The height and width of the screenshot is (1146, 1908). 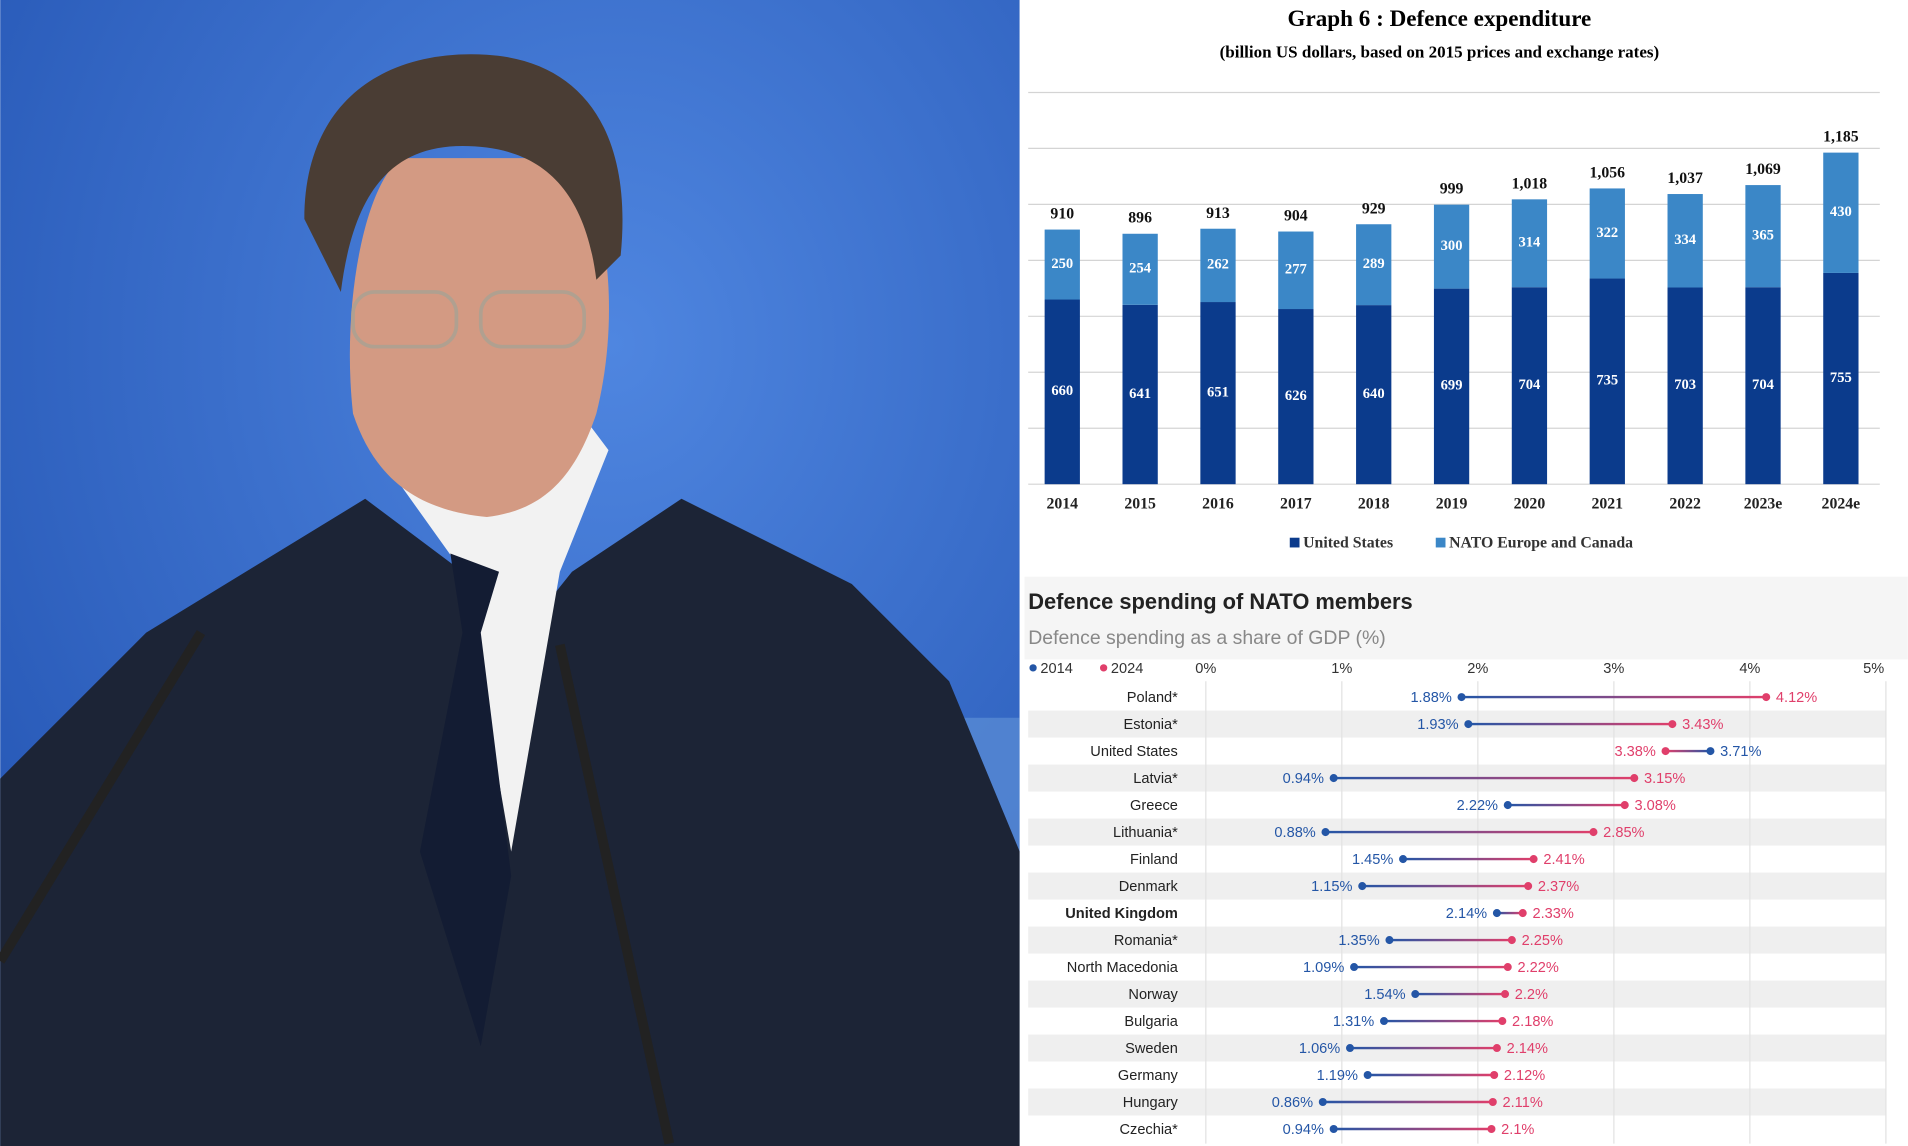 I want to click on total-label: 896, so click(x=1140, y=218).